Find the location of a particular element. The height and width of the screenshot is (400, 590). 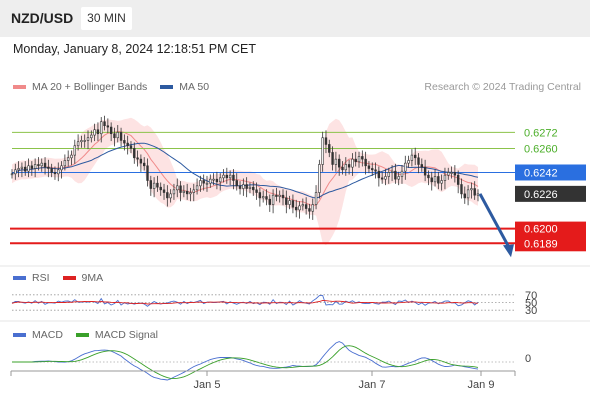

level-0-6242-tag is located at coordinates (550, 172).